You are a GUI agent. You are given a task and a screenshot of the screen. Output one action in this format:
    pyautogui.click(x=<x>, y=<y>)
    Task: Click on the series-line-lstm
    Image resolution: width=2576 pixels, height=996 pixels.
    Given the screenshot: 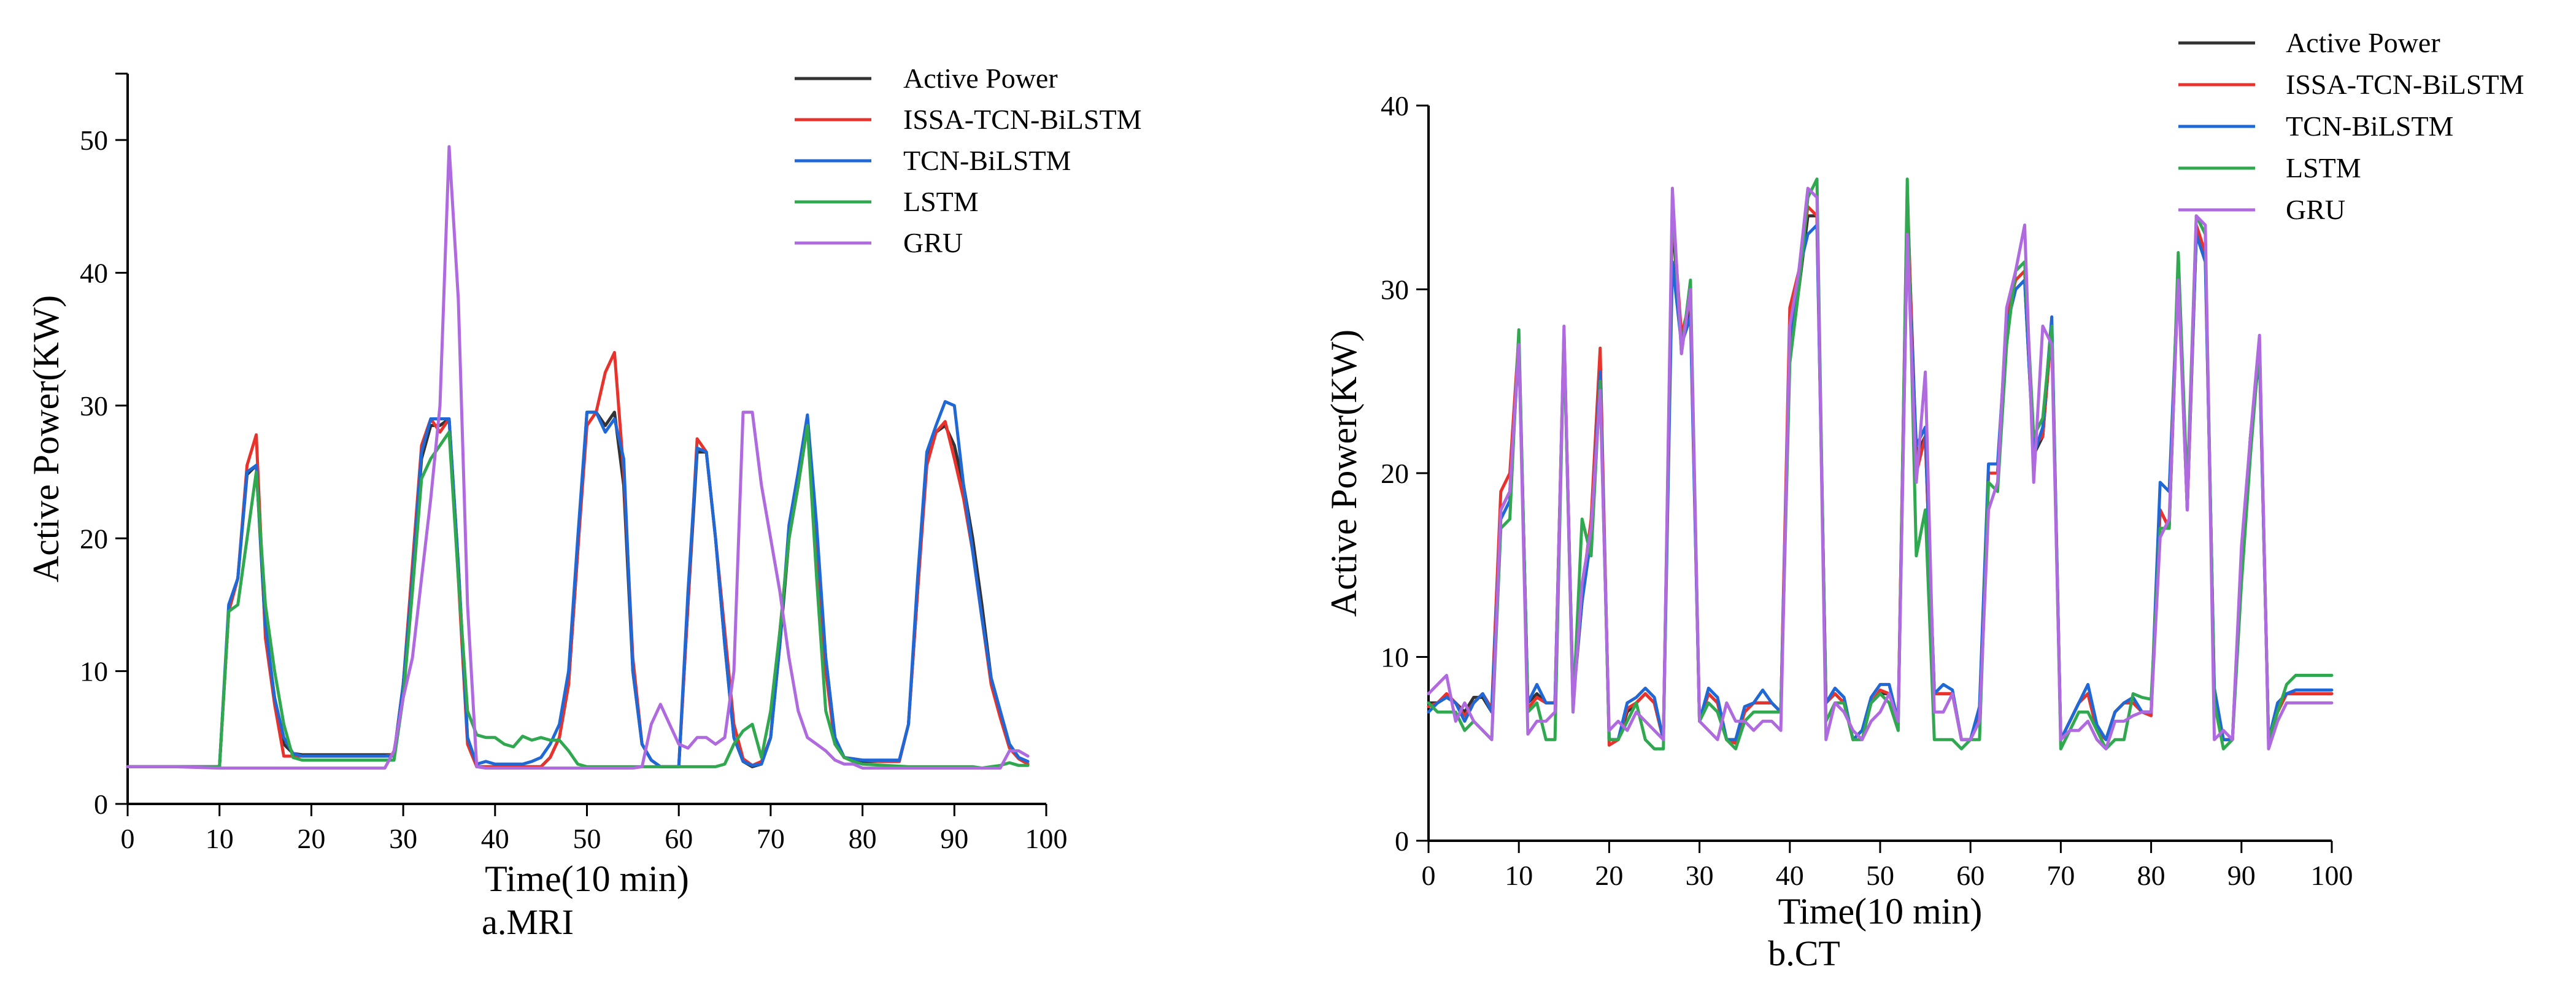 What is the action you would take?
    pyautogui.click(x=578, y=596)
    